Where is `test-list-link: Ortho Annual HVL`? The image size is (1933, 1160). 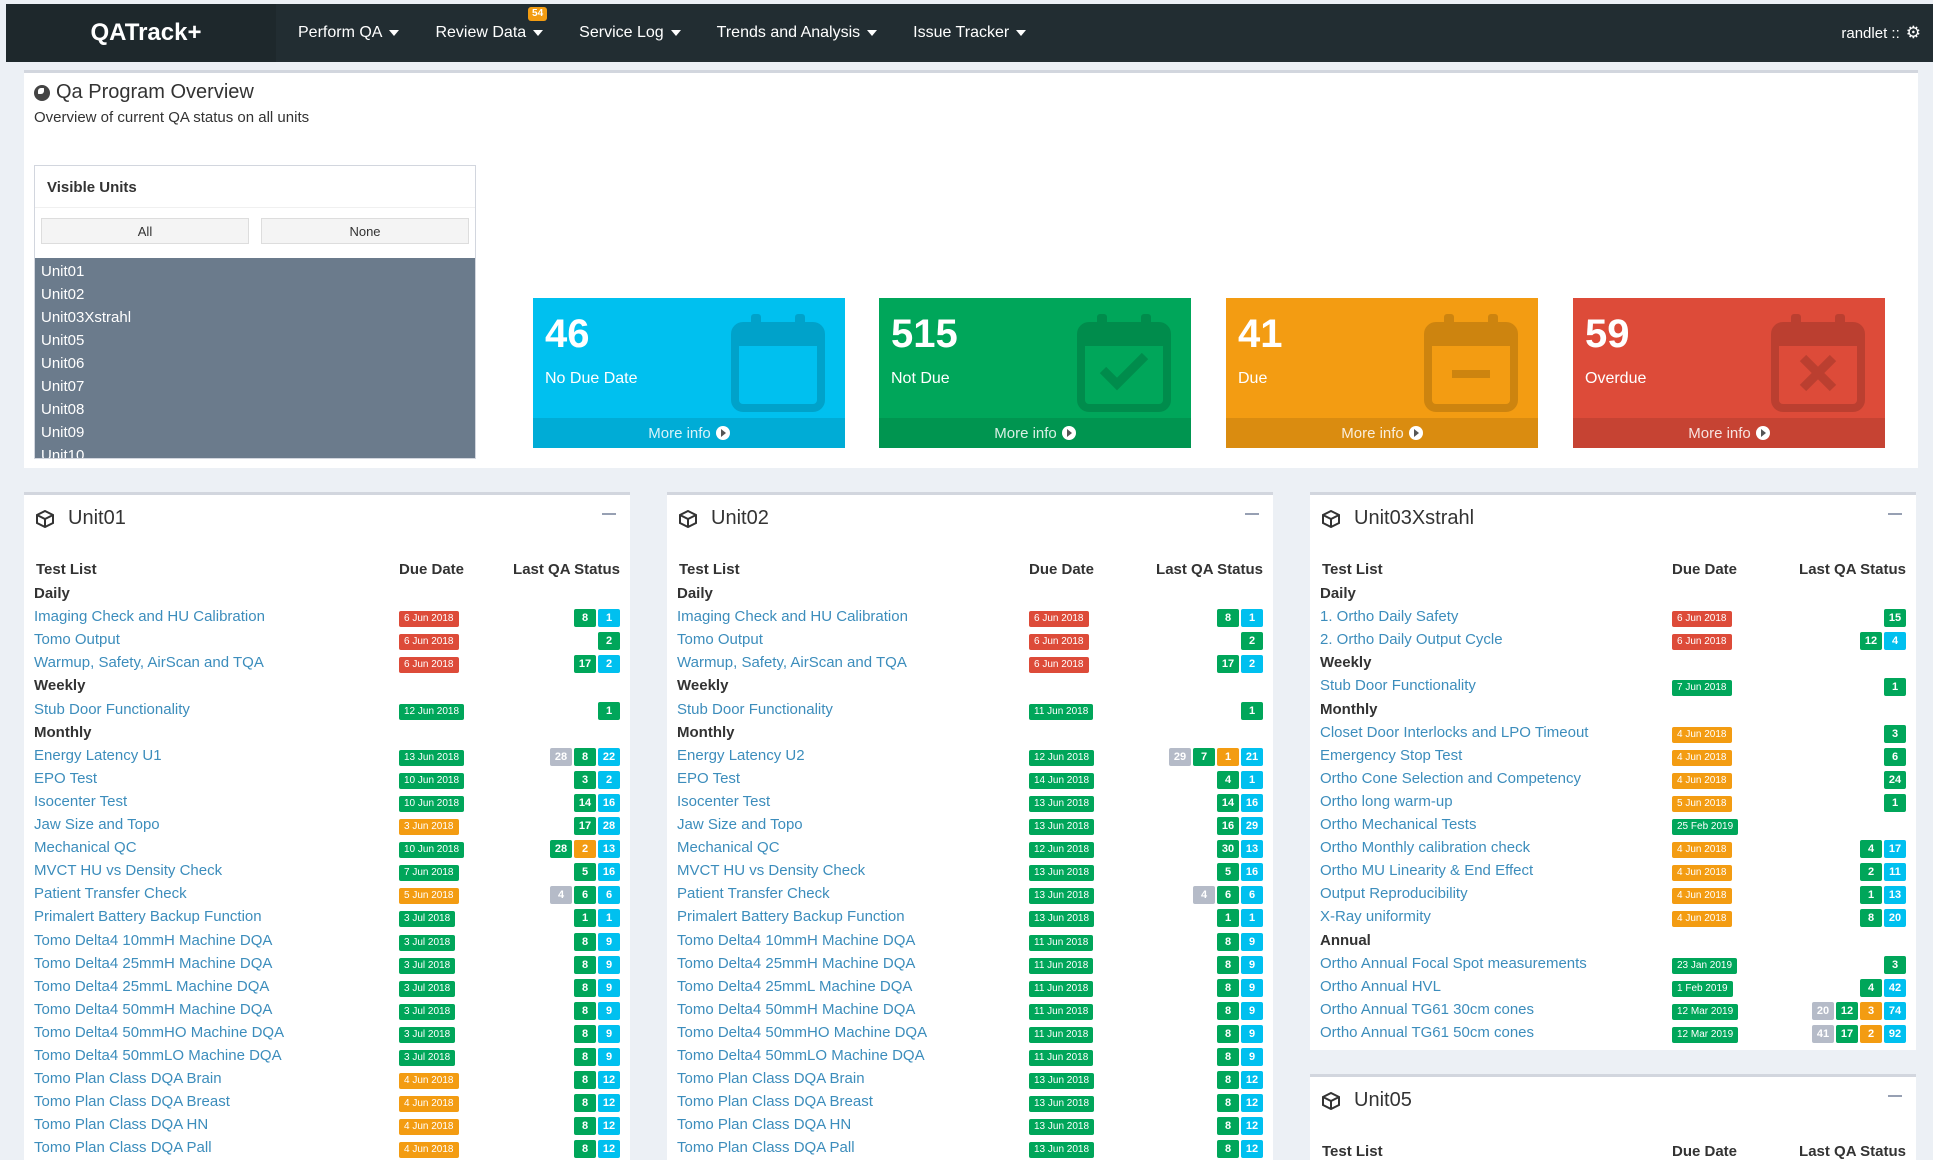 test-list-link: Ortho Annual HVL is located at coordinates (1380, 986).